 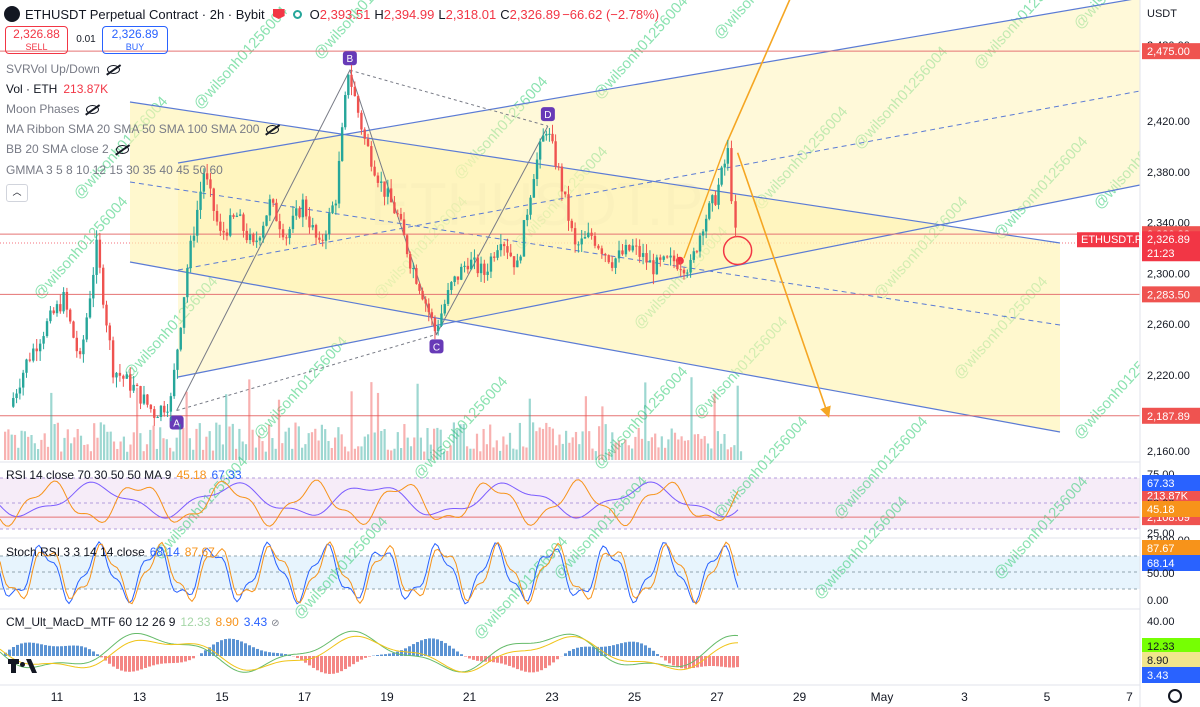 I want to click on macd-pane-label: CM_Ult_MacD_MTF 60 12 26 9 12.33 8.90 3.43 ⊘, so click(x=143, y=622).